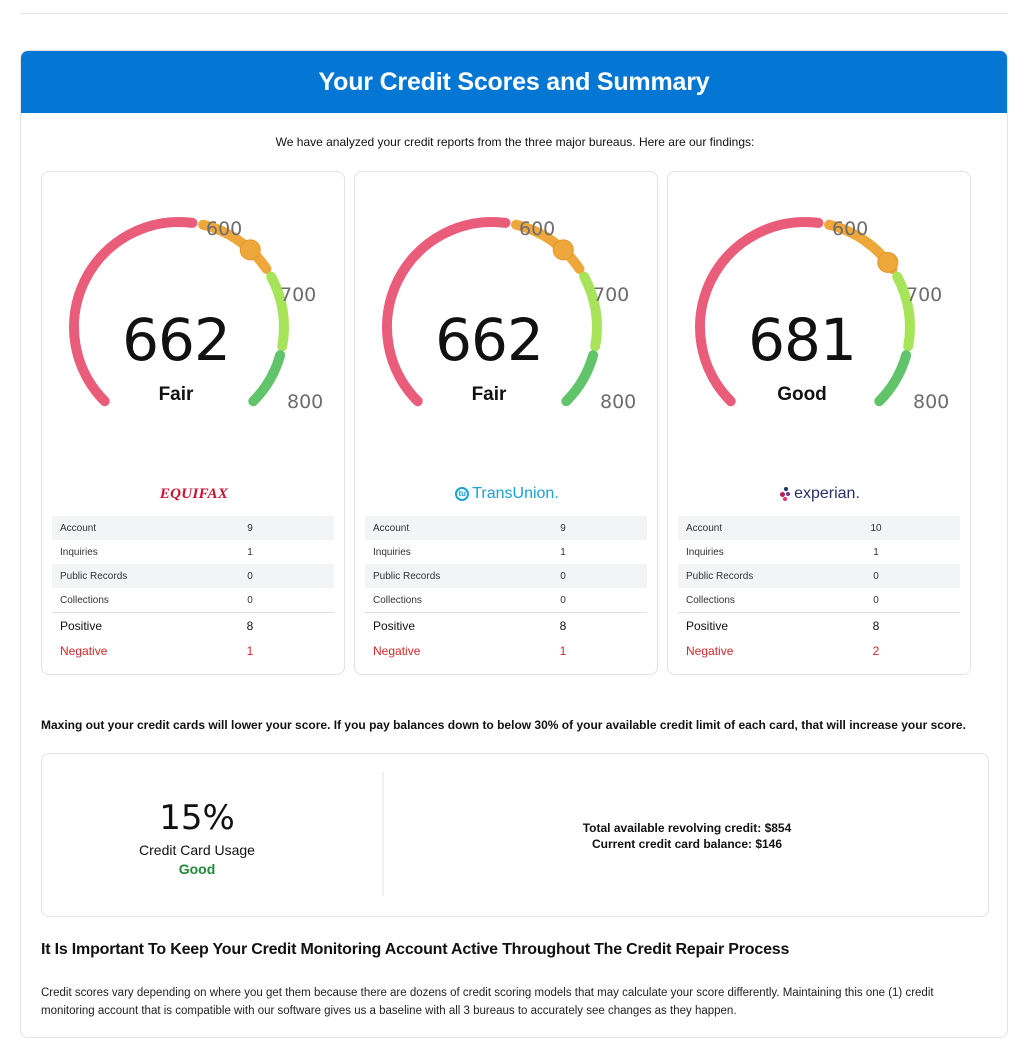  What do you see at coordinates (687, 828) in the screenshot?
I see `total-available-credit: Total available revolving credit: $854` at bounding box center [687, 828].